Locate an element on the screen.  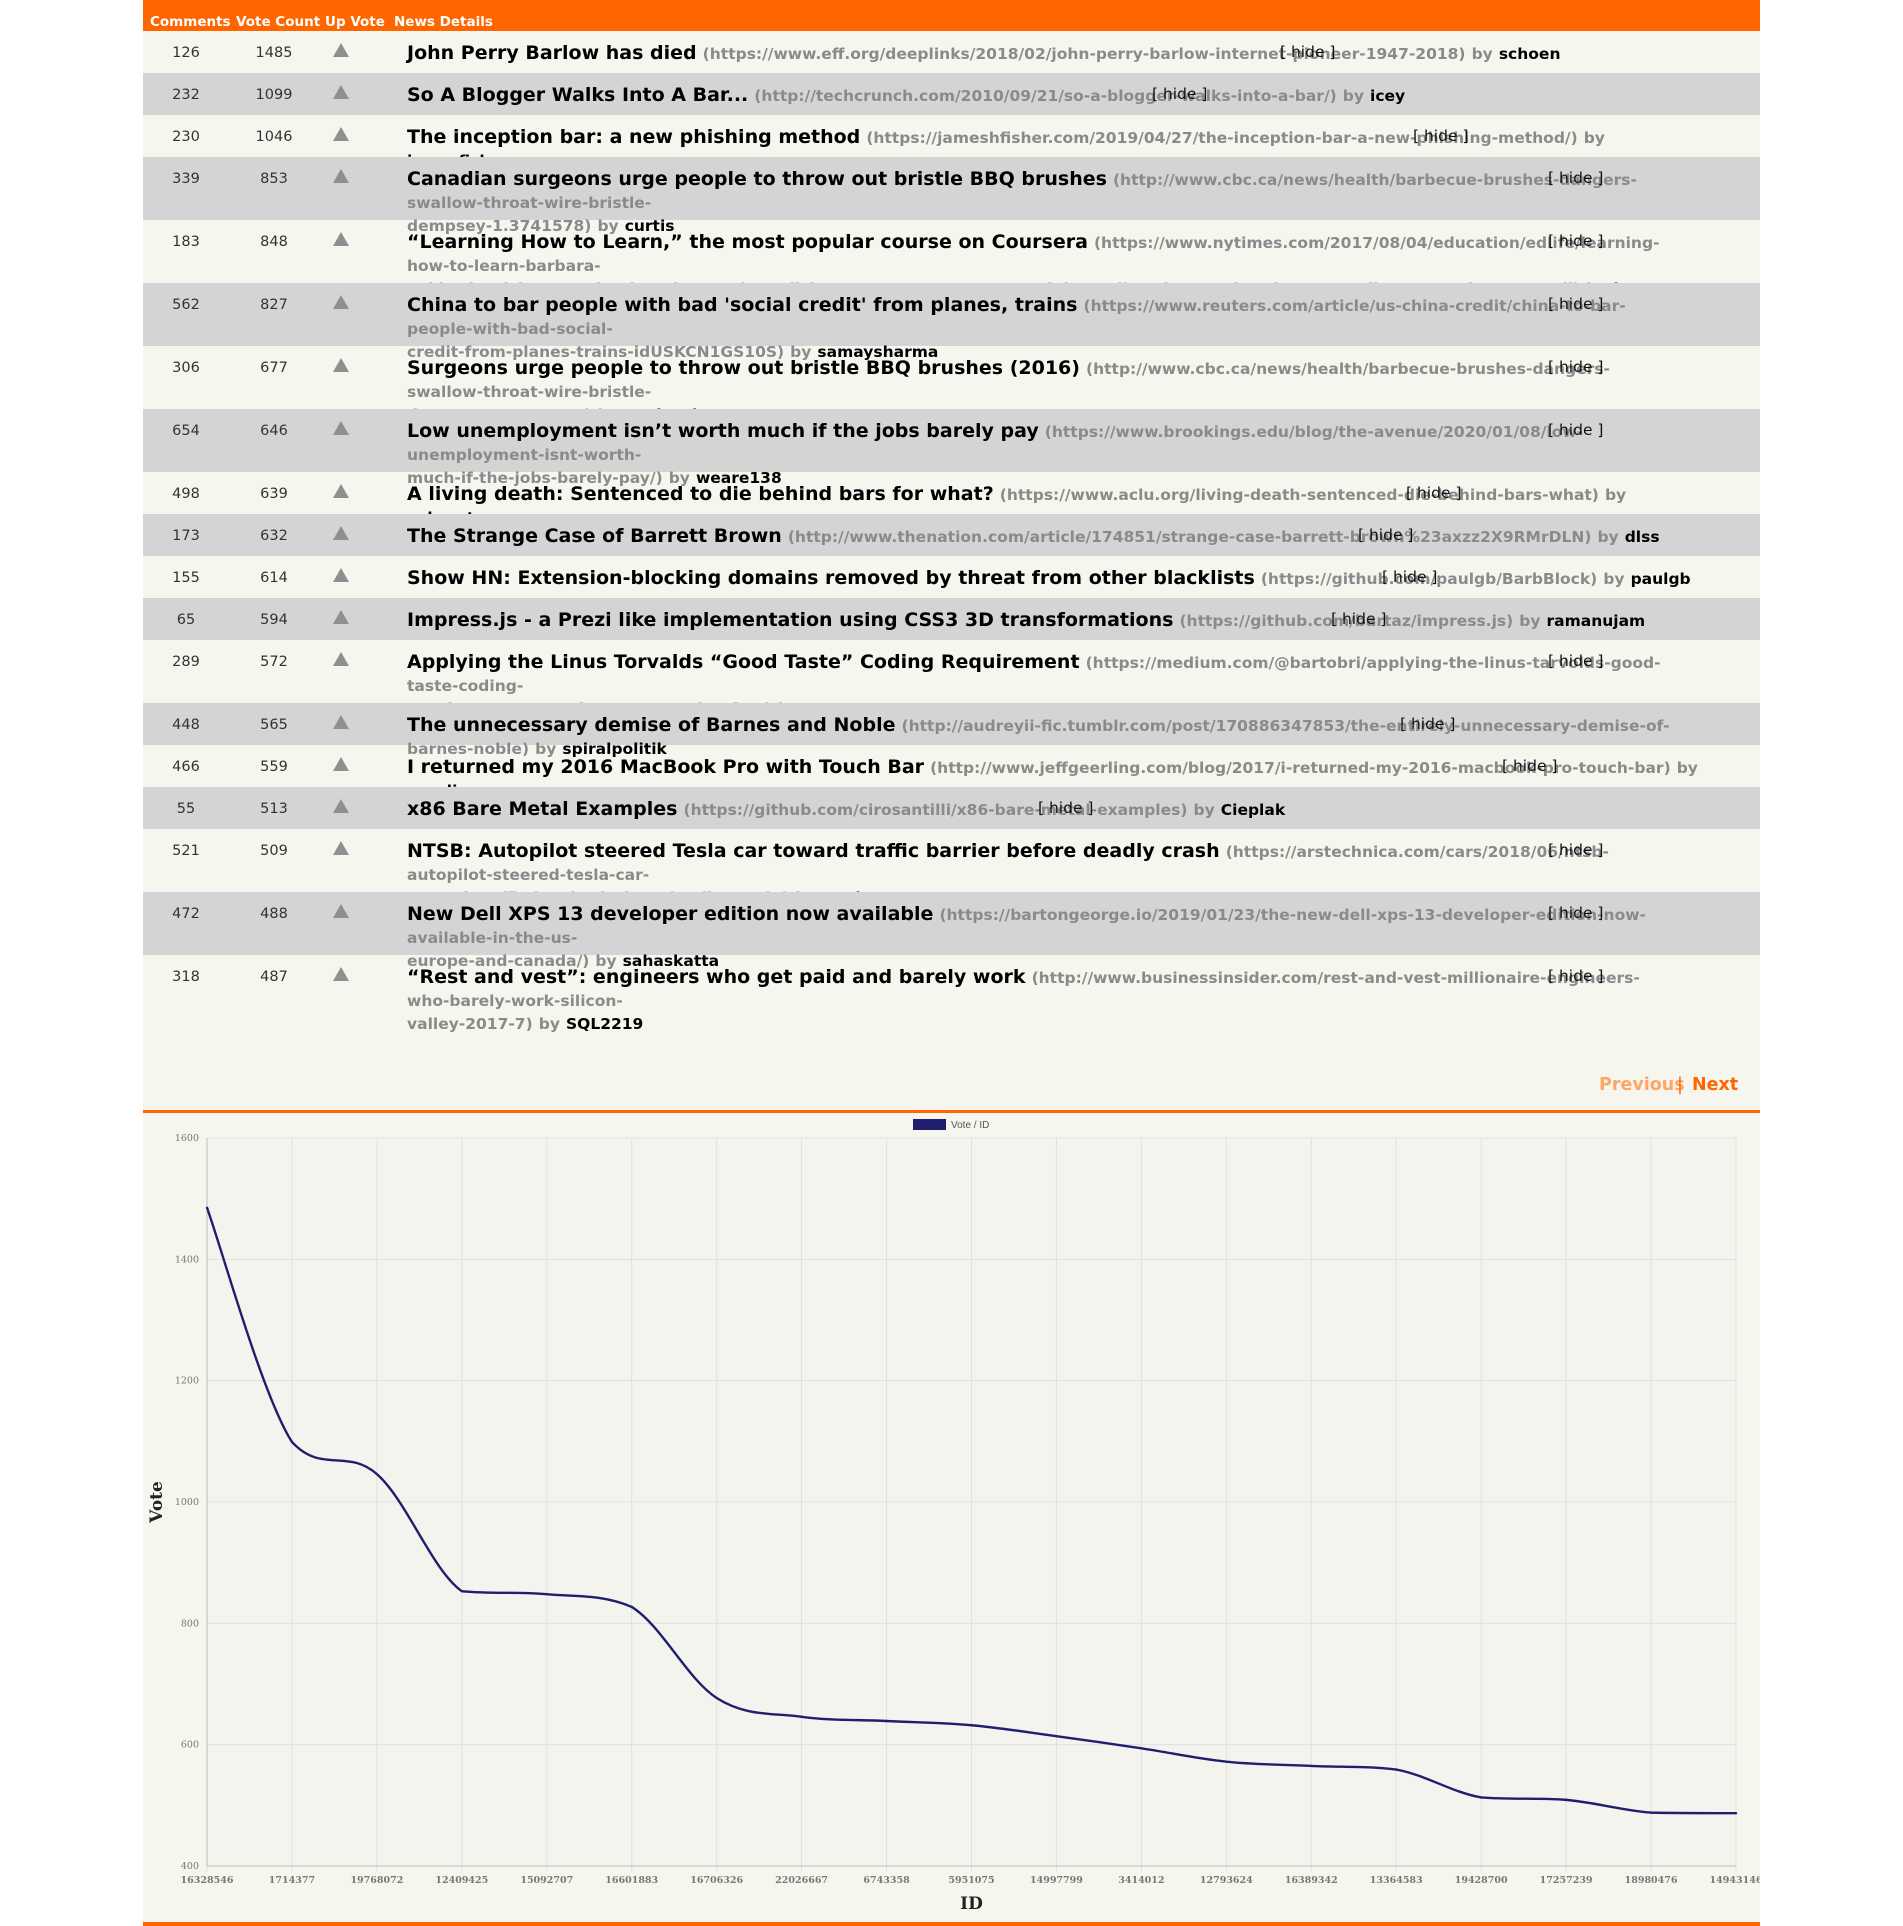
vote-count-column-header: Vote Count is located at coordinates (278, 22).